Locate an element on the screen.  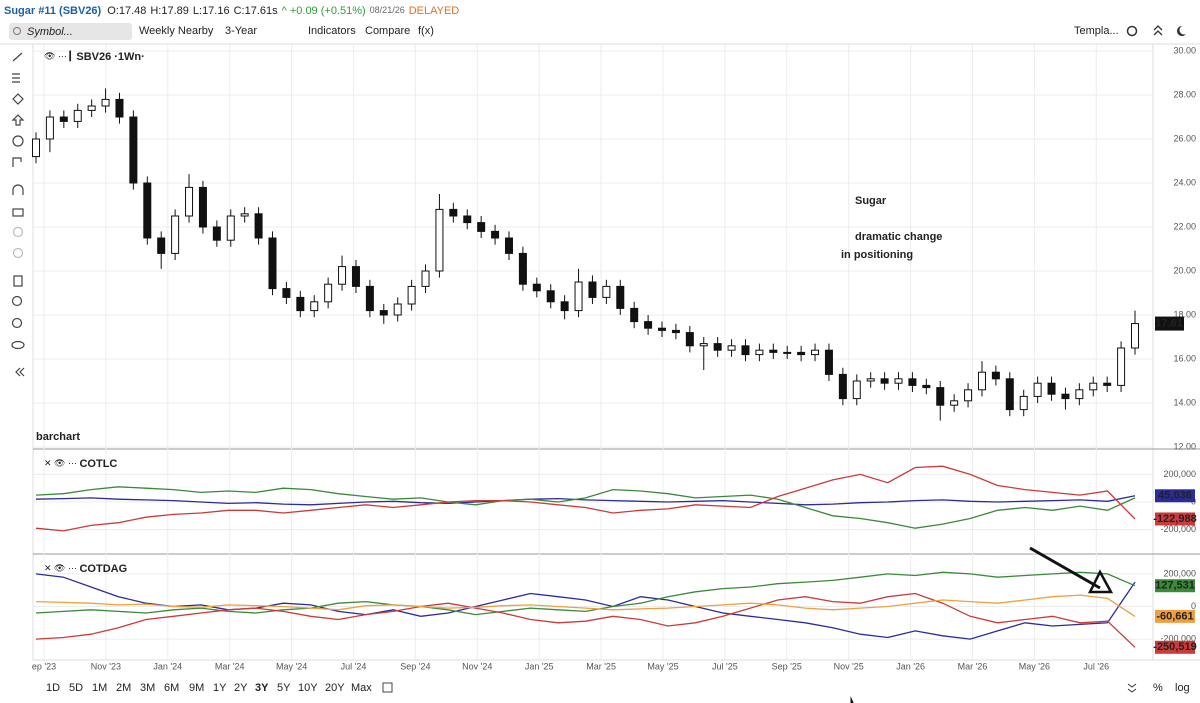
delete-tool is located at coordinates (18, 281).